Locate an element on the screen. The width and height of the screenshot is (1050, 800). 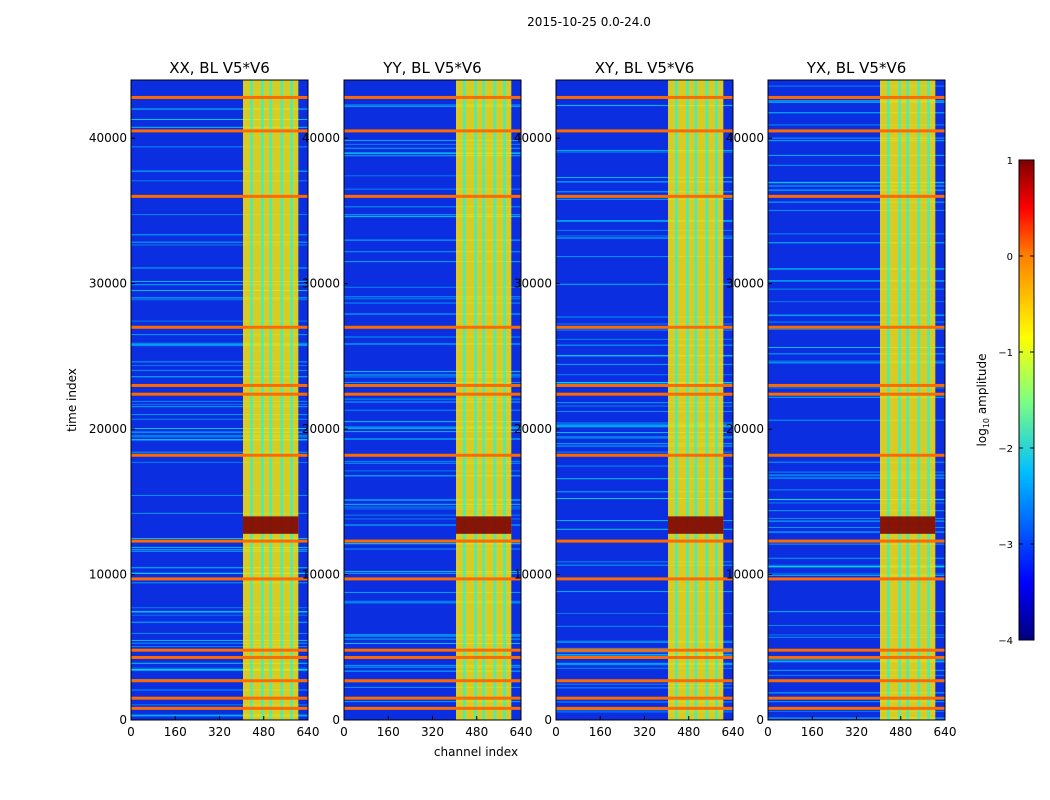
rfi-burst is located at coordinates (271, 525).